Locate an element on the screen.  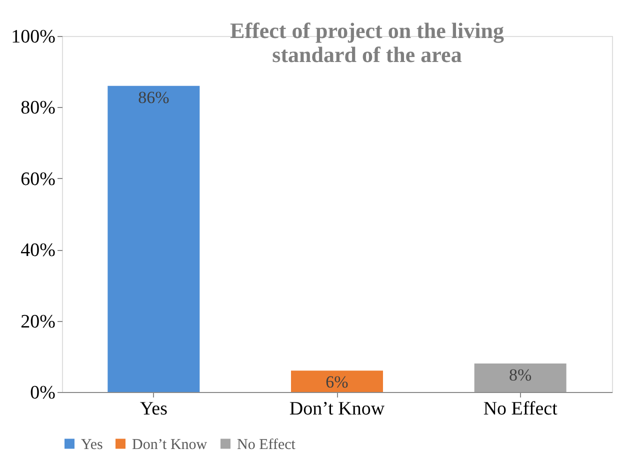
y-tick-label: 40% is located at coordinates (38, 251).